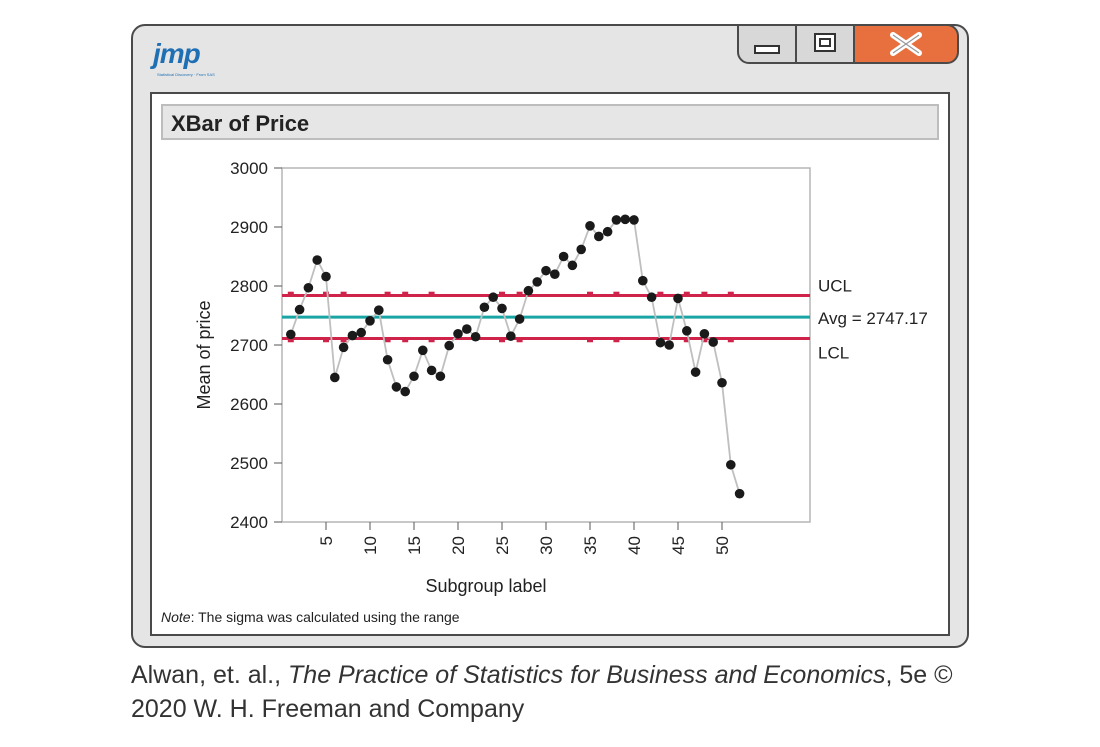  Describe the element at coordinates (177, 53) in the screenshot. I see `logo-text: jmp` at that location.